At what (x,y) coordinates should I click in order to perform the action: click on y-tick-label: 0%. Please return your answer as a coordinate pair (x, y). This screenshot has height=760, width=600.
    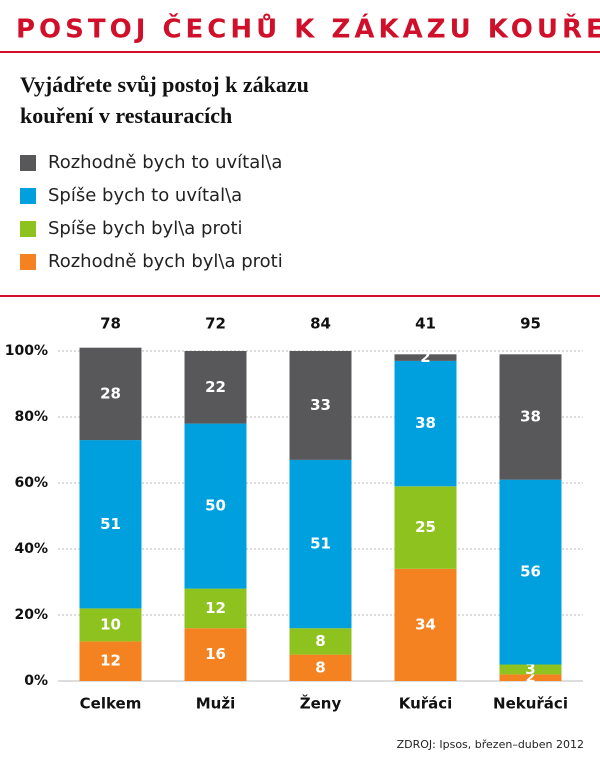
    Looking at the image, I should click on (36, 681).